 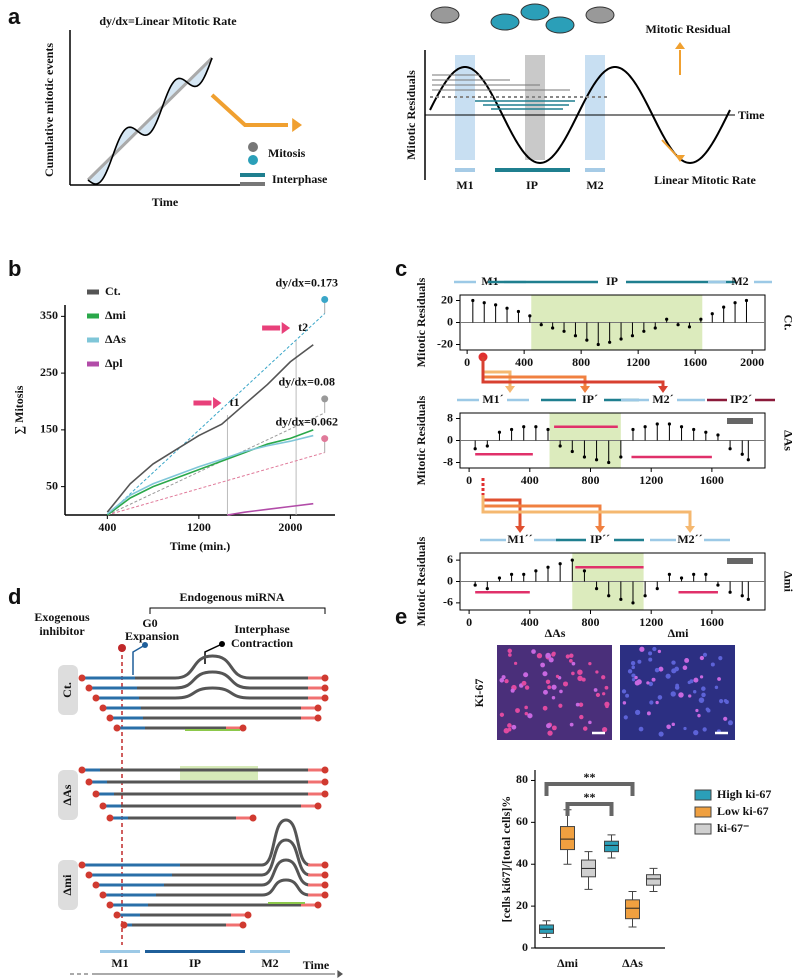 I want to click on legend-dot, so click(x=253, y=147).